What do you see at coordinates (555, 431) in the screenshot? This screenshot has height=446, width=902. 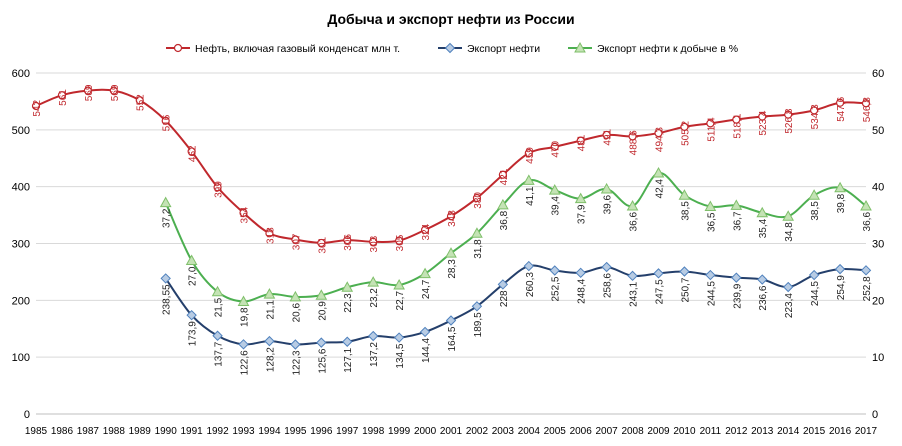 I see `x-tick-label: 2005` at bounding box center [555, 431].